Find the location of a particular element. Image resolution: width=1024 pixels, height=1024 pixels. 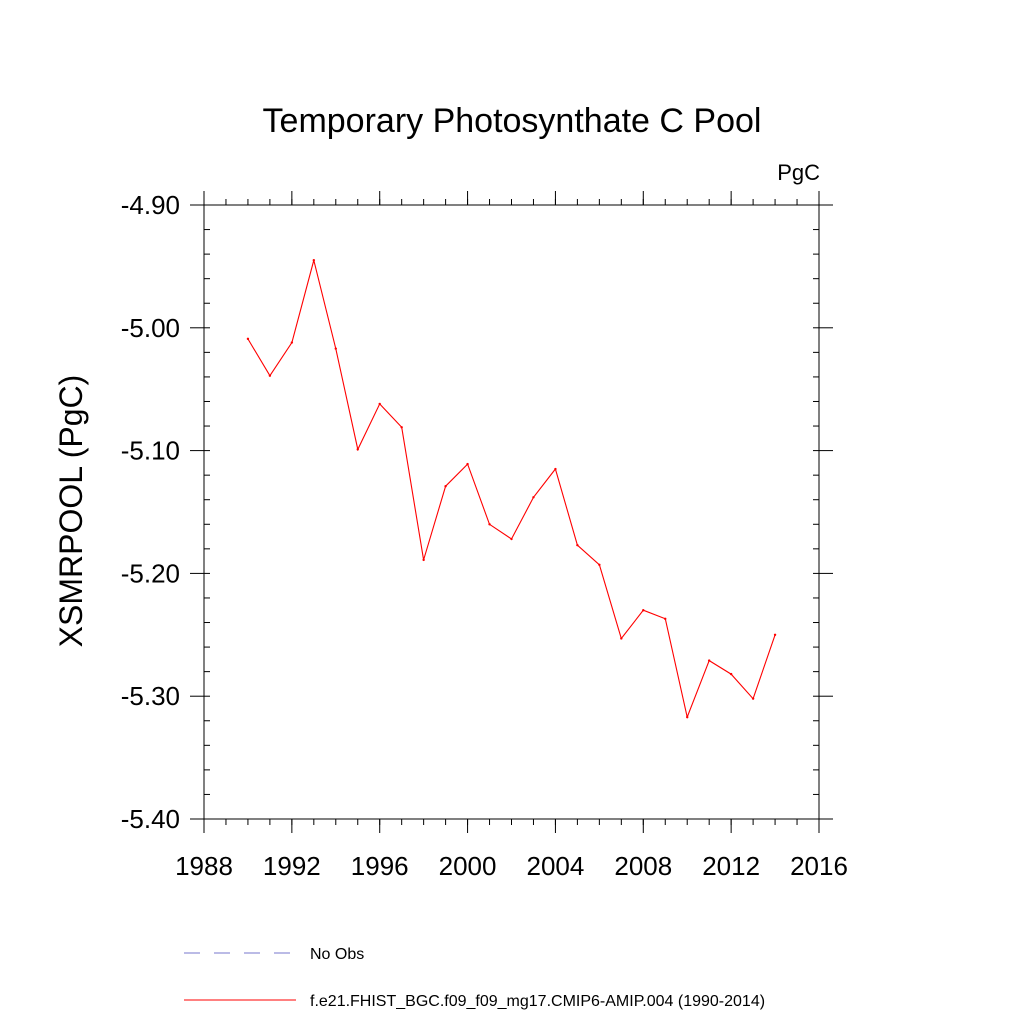

x-tick-label: 2008 is located at coordinates (643, 866).